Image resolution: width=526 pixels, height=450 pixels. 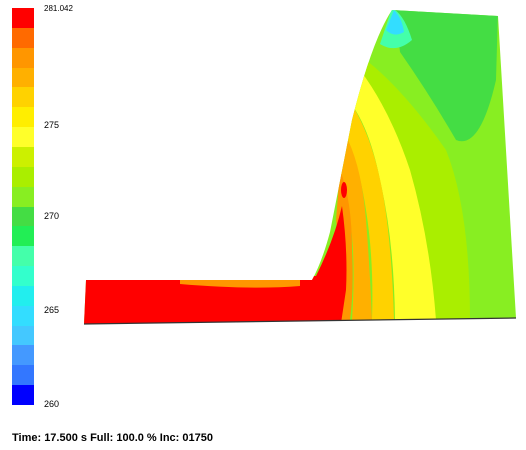 What do you see at coordinates (58, 8) in the screenshot?
I see `legend-max-label: 281.042` at bounding box center [58, 8].